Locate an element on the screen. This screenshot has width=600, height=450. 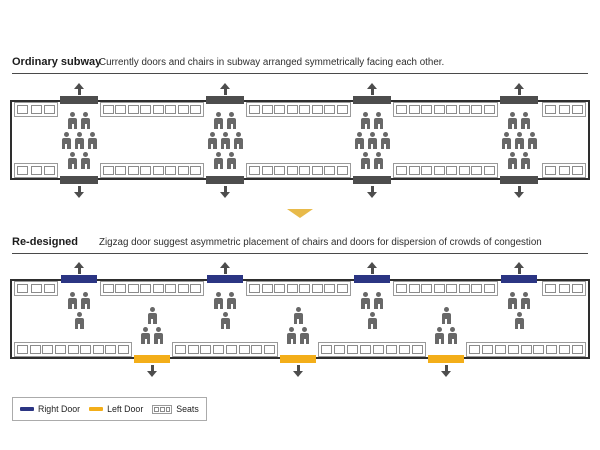
right-door-swatch is located at coordinates (27, 409).